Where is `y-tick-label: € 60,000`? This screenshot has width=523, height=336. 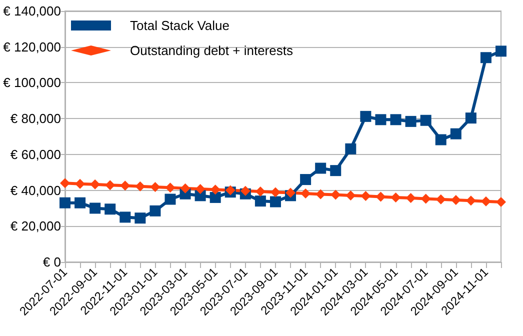 y-tick-label: € 60,000 is located at coordinates (35, 154).